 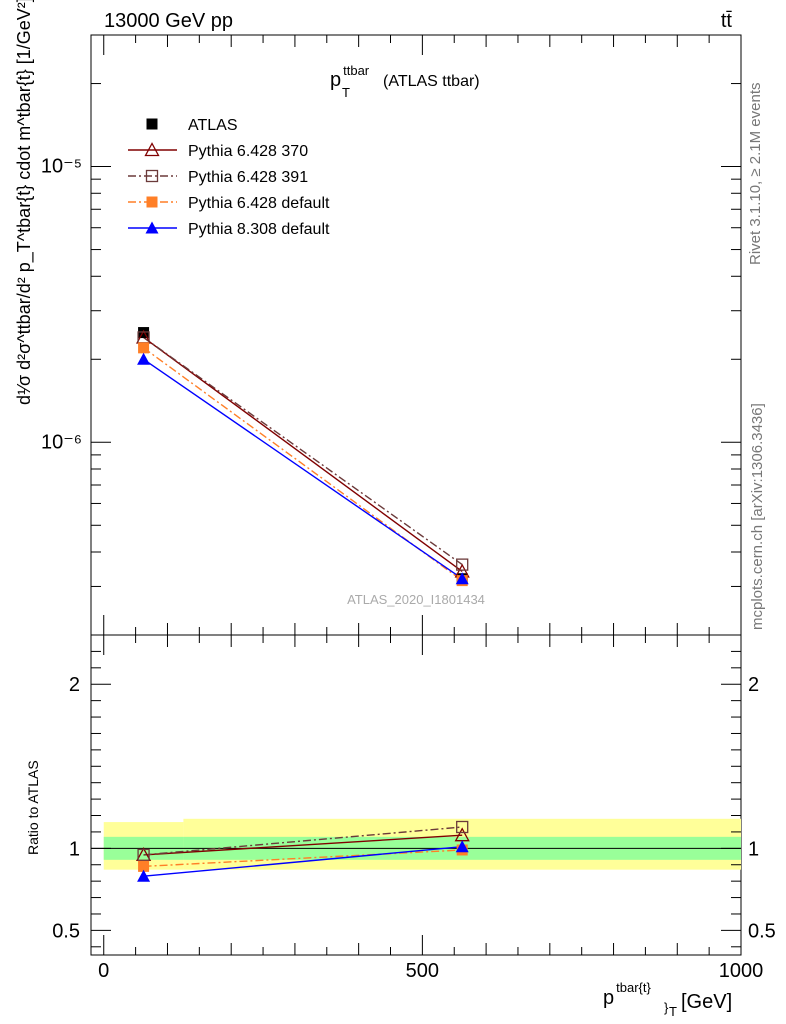 What do you see at coordinates (753, 849) in the screenshot?
I see `y-tick-label-ratio-right: 1` at bounding box center [753, 849].